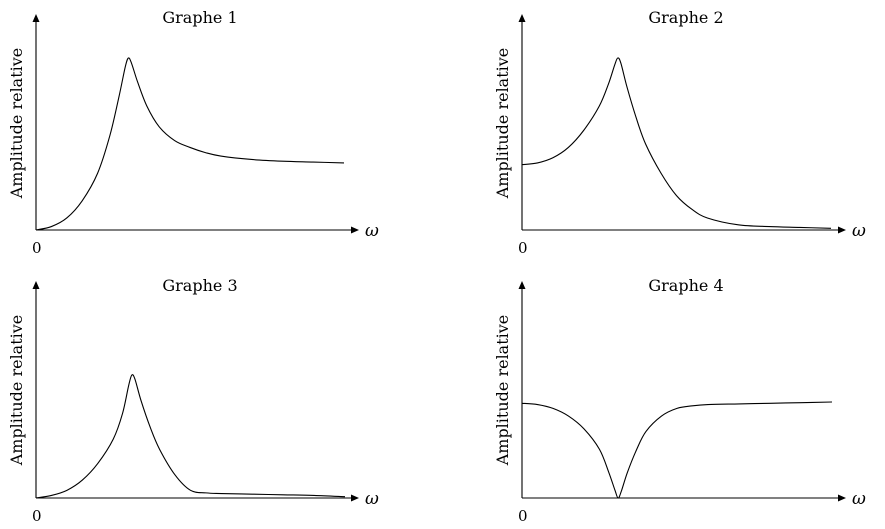 The width and height of the screenshot is (885, 529). Describe the element at coordinates (685, 17) in the screenshot. I see `chart-title: Graphe 2` at that location.